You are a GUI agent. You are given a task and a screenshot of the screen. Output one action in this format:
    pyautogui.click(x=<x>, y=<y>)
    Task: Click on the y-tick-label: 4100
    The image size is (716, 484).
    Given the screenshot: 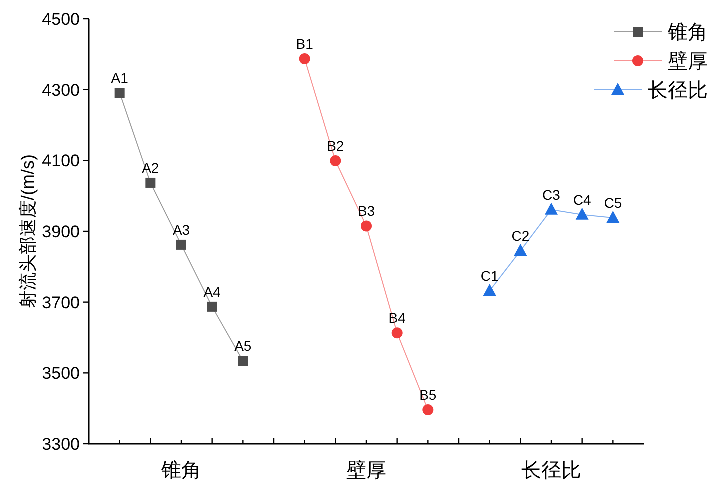 What is the action you would take?
    pyautogui.click(x=61, y=161)
    